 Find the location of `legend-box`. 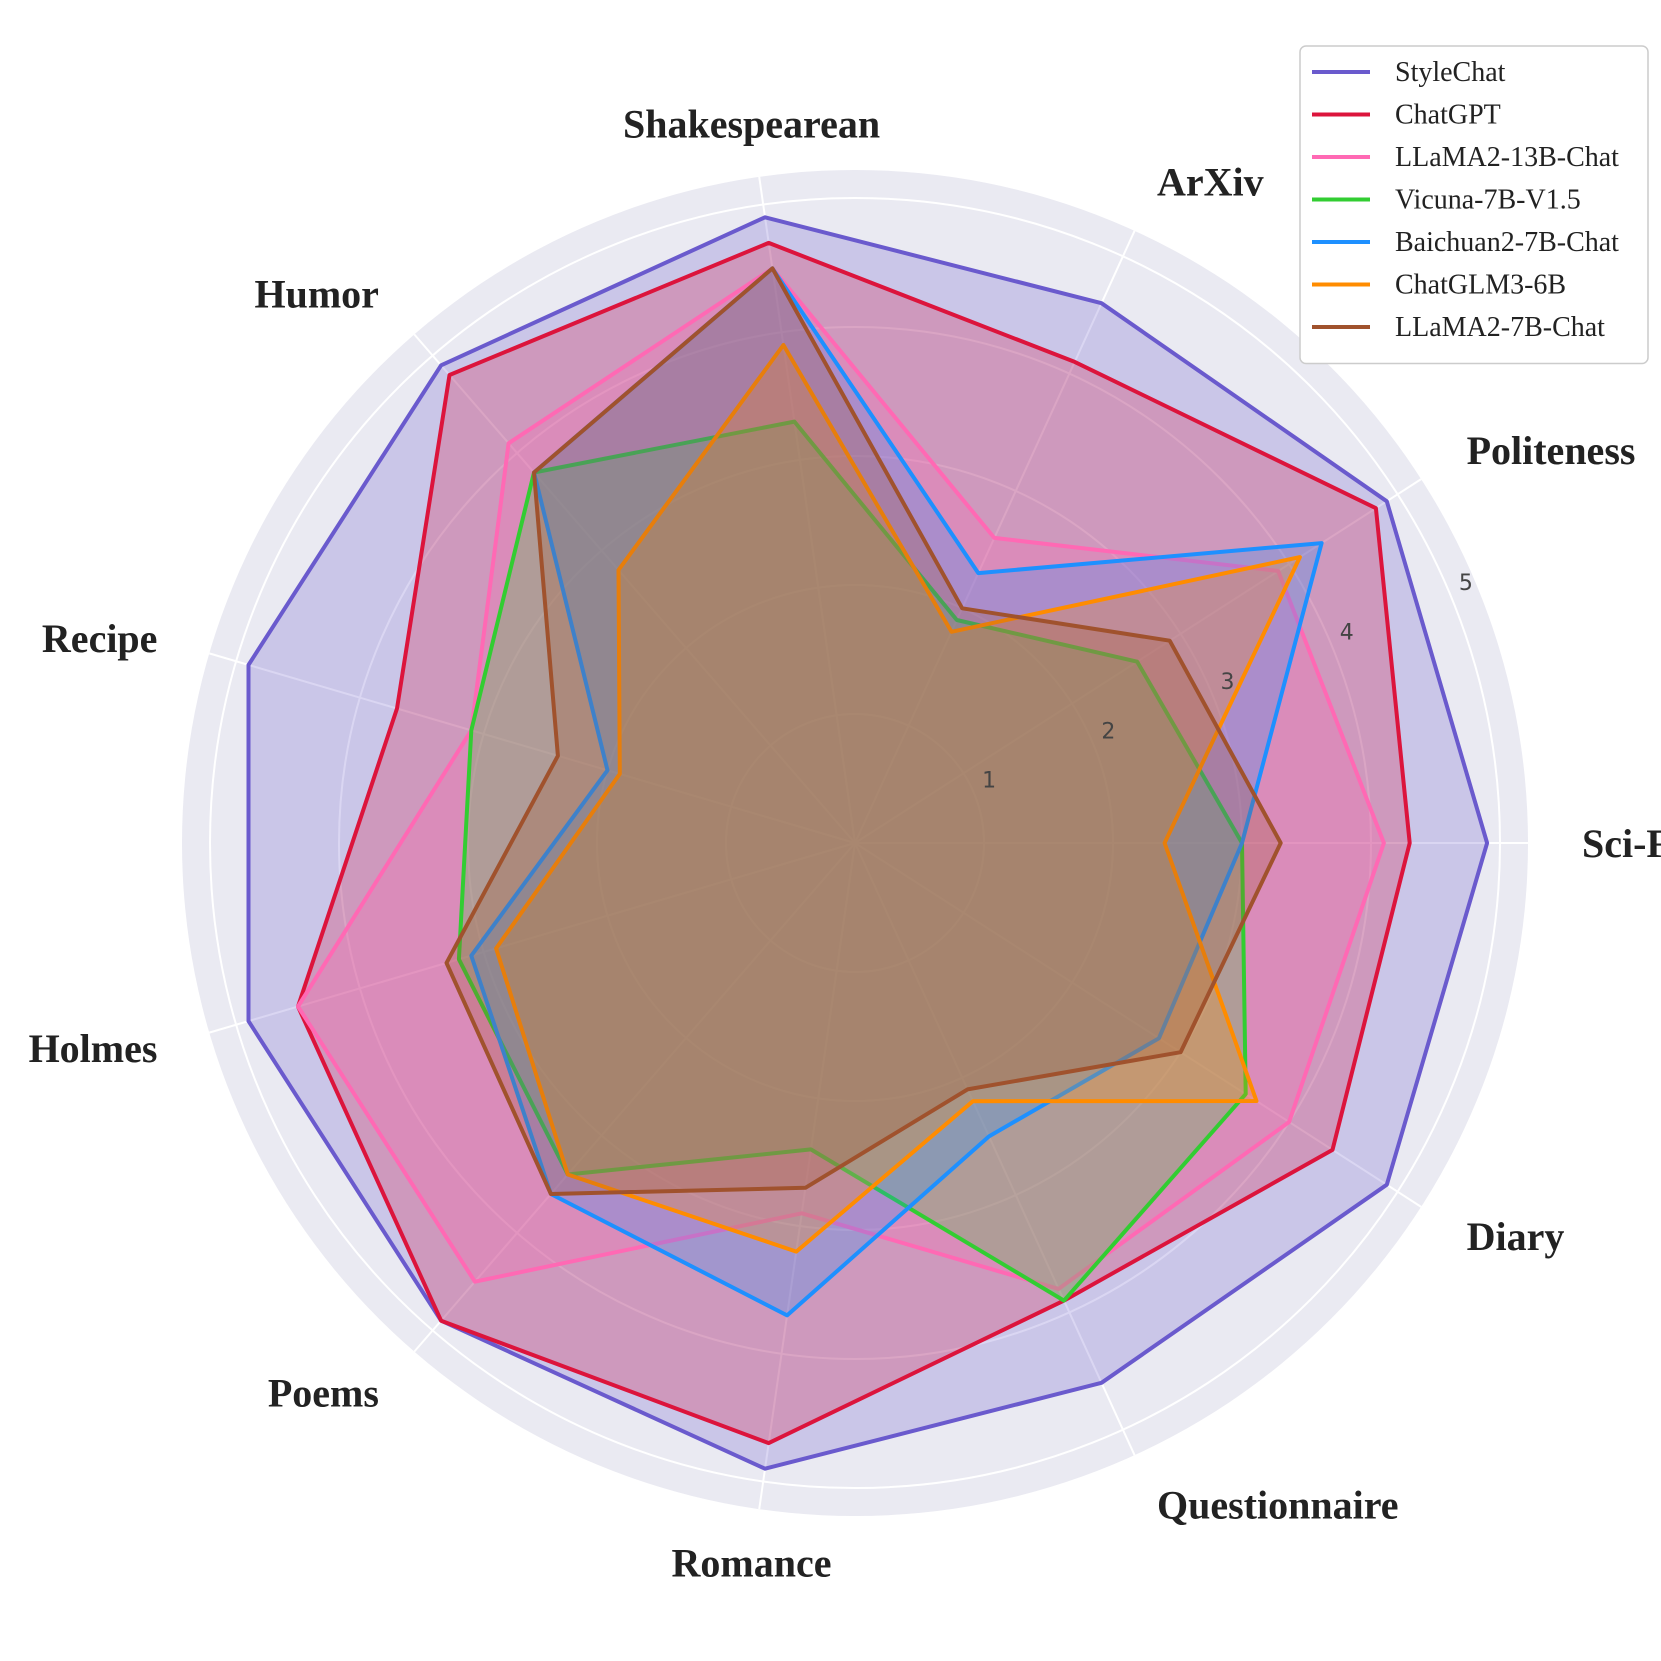

legend-box is located at coordinates (1474, 205).